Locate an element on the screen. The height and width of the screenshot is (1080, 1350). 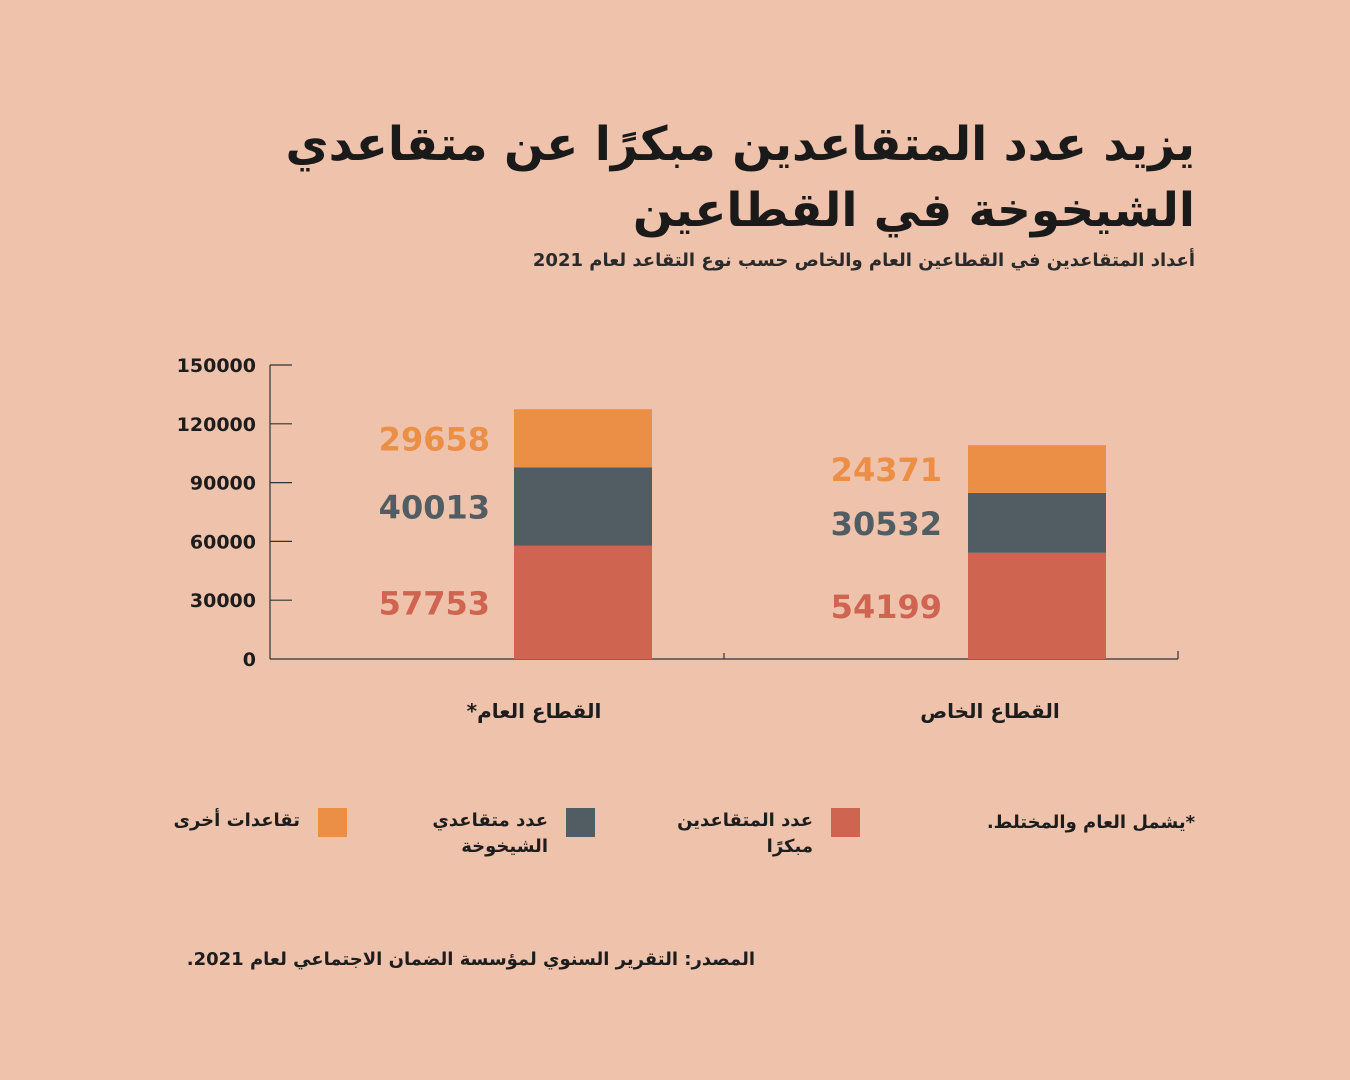
legend-item-early: عدد المتقاعدين مبكرًا is located at coordinates (761, 834).